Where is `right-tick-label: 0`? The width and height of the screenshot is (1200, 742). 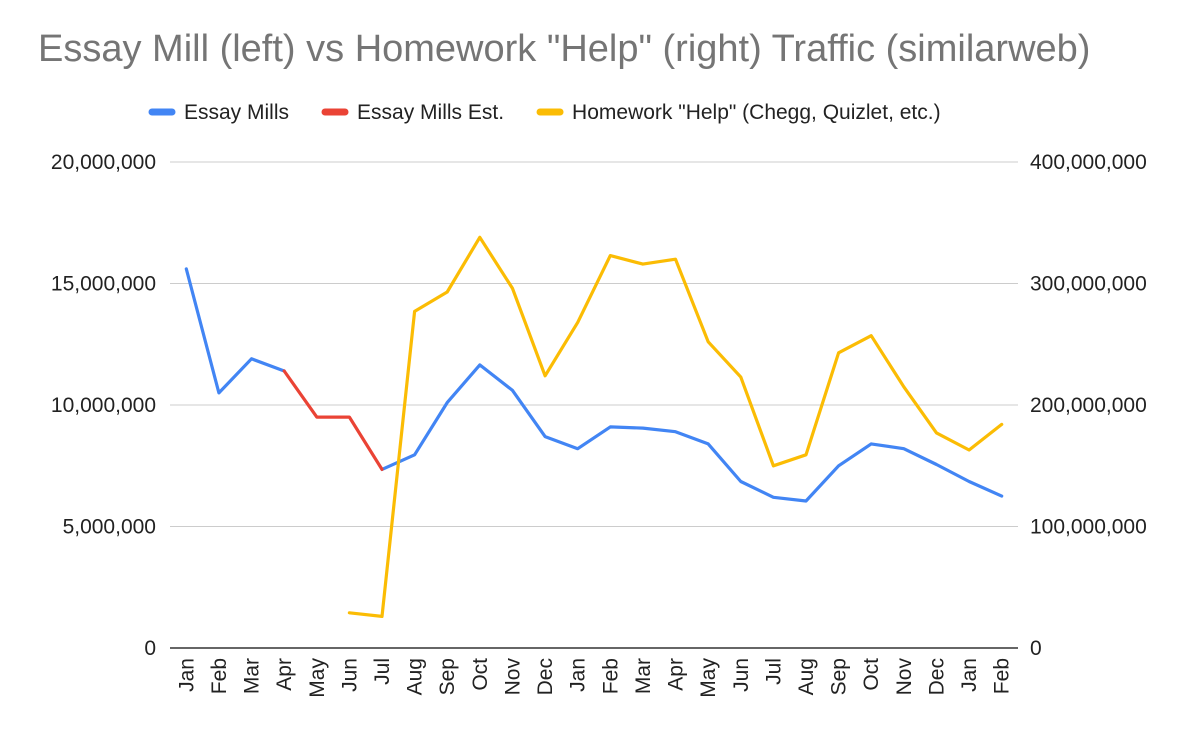 right-tick-label: 0 is located at coordinates (1036, 648).